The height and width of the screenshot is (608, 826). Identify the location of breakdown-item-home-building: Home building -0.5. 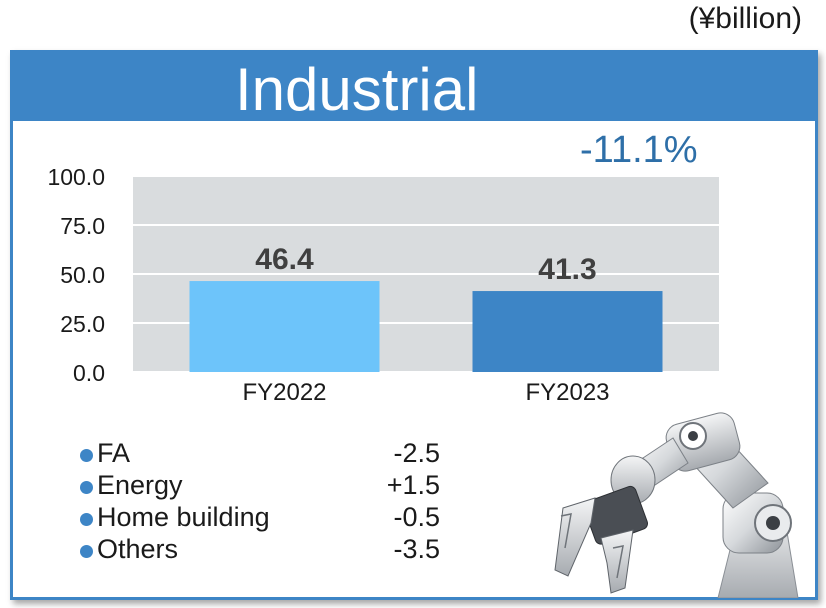
(265, 518).